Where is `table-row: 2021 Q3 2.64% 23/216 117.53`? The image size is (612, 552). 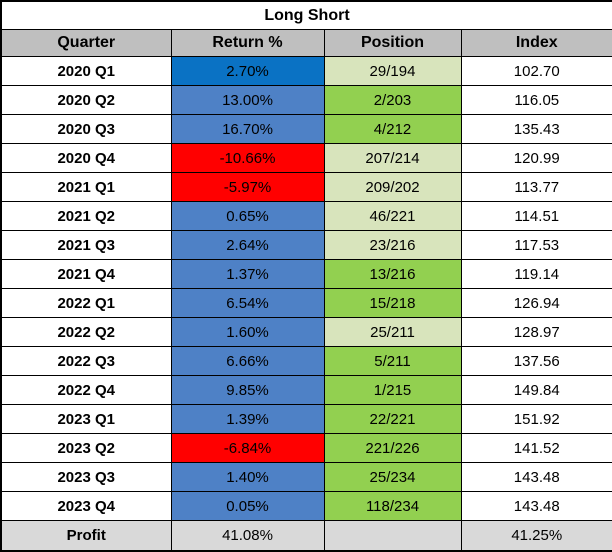 table-row: 2021 Q3 2.64% 23/216 117.53 is located at coordinates (306, 245).